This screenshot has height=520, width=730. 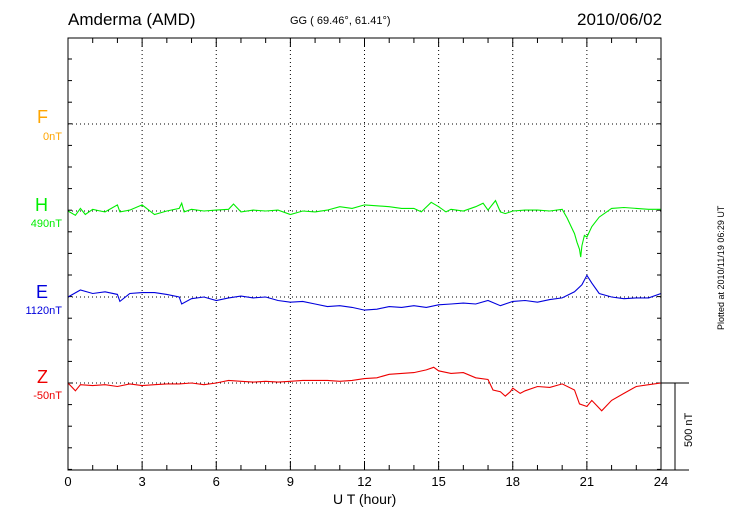 What do you see at coordinates (364, 228) in the screenshot?
I see `series-line-h` at bounding box center [364, 228].